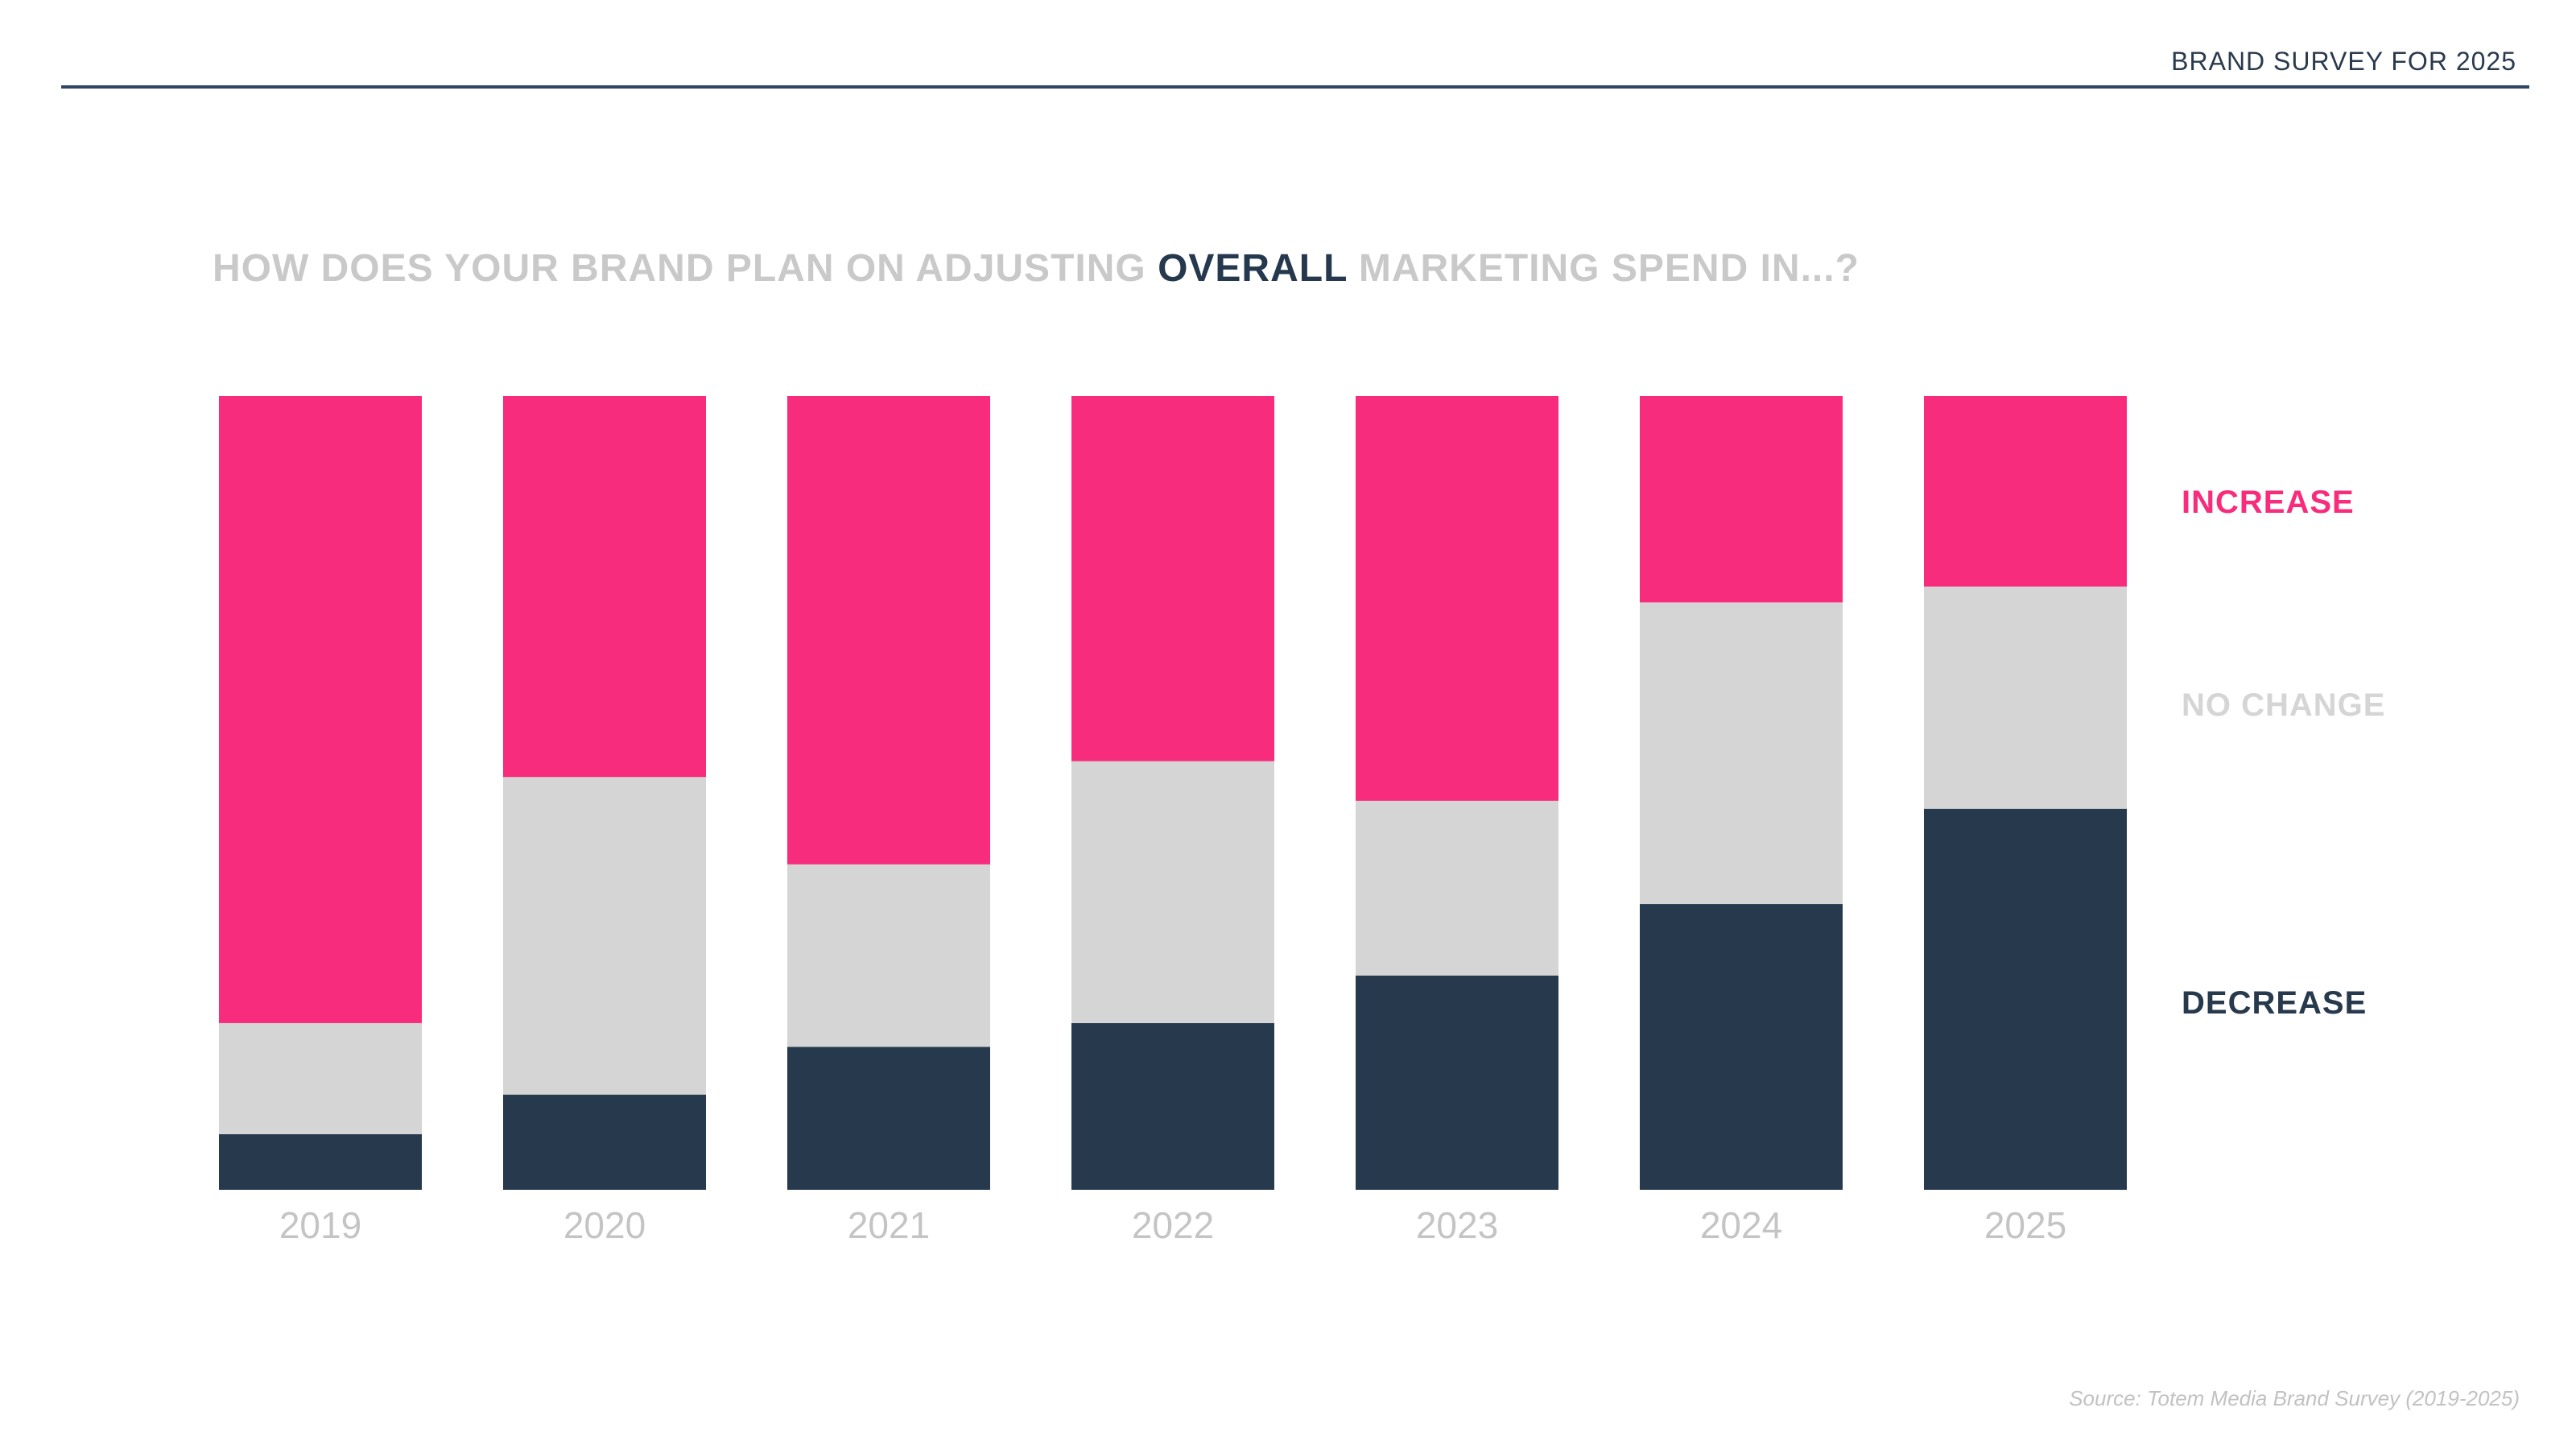 The image size is (2576, 1449). I want to click on question-suffix: MARKETING SPEND IN...?, so click(1603, 268).